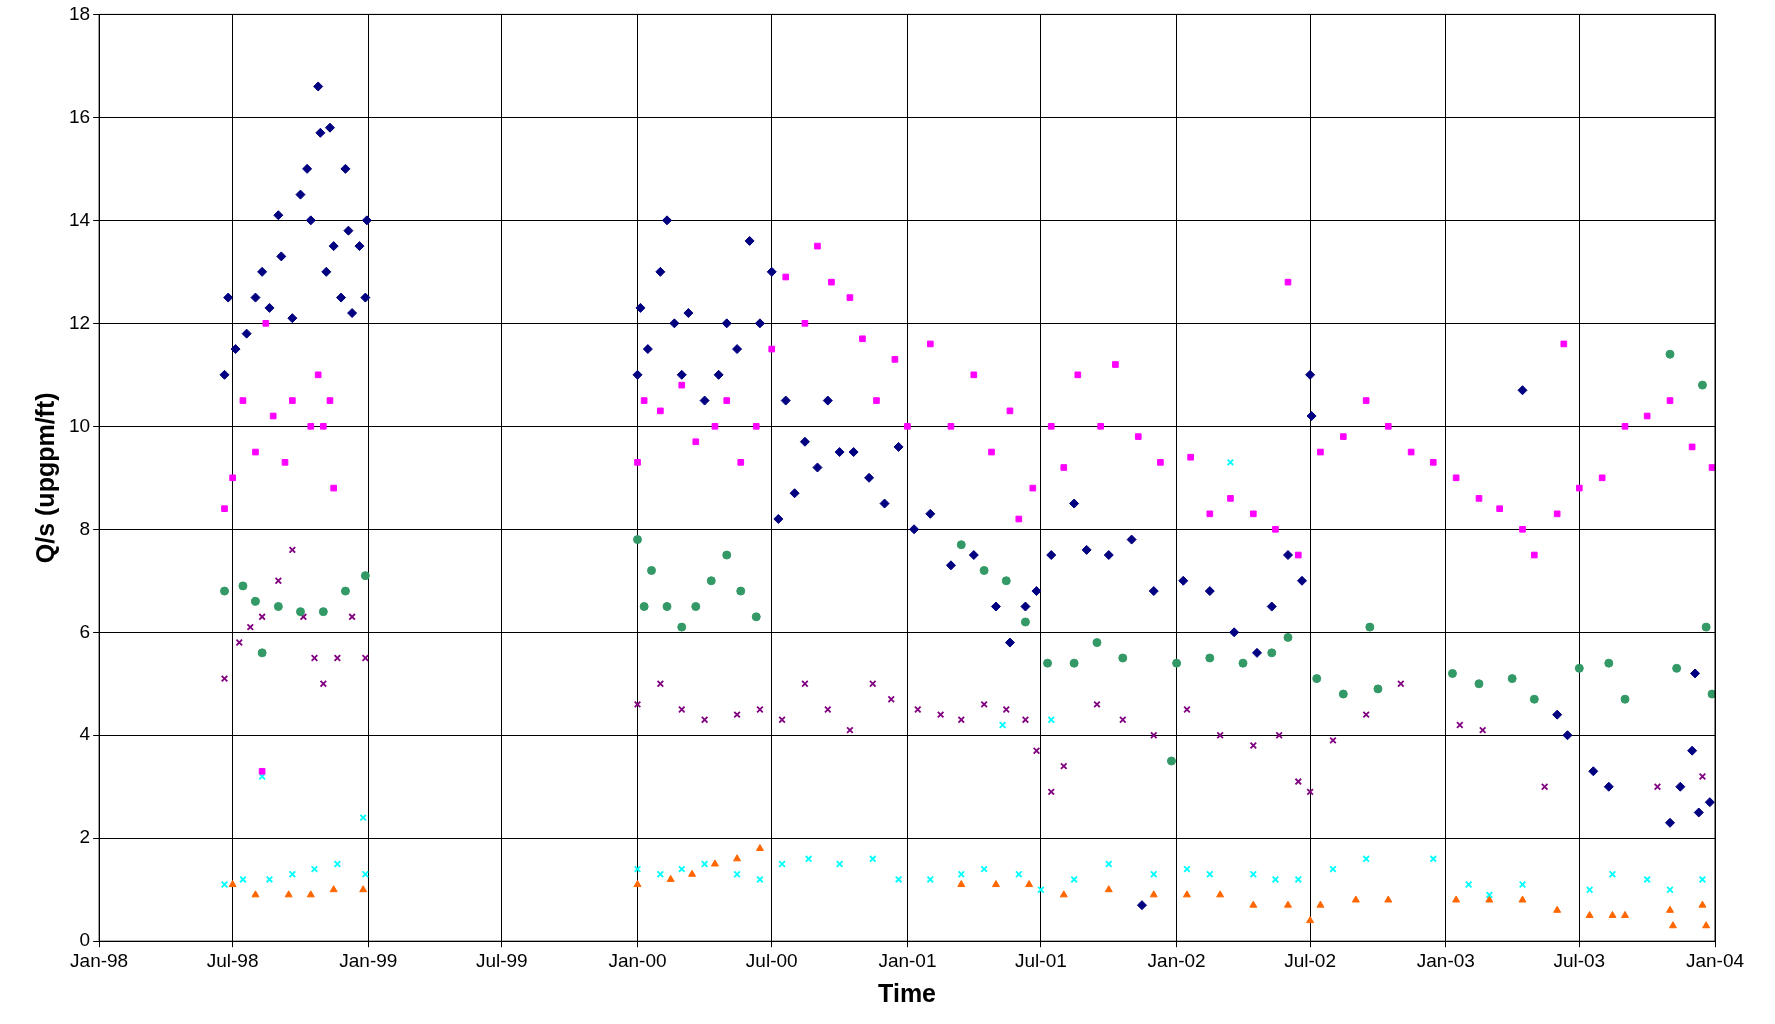 The image size is (1775, 1024). What do you see at coordinates (368, 960) in the screenshot?
I see `x-tick-label: Jan-99` at bounding box center [368, 960].